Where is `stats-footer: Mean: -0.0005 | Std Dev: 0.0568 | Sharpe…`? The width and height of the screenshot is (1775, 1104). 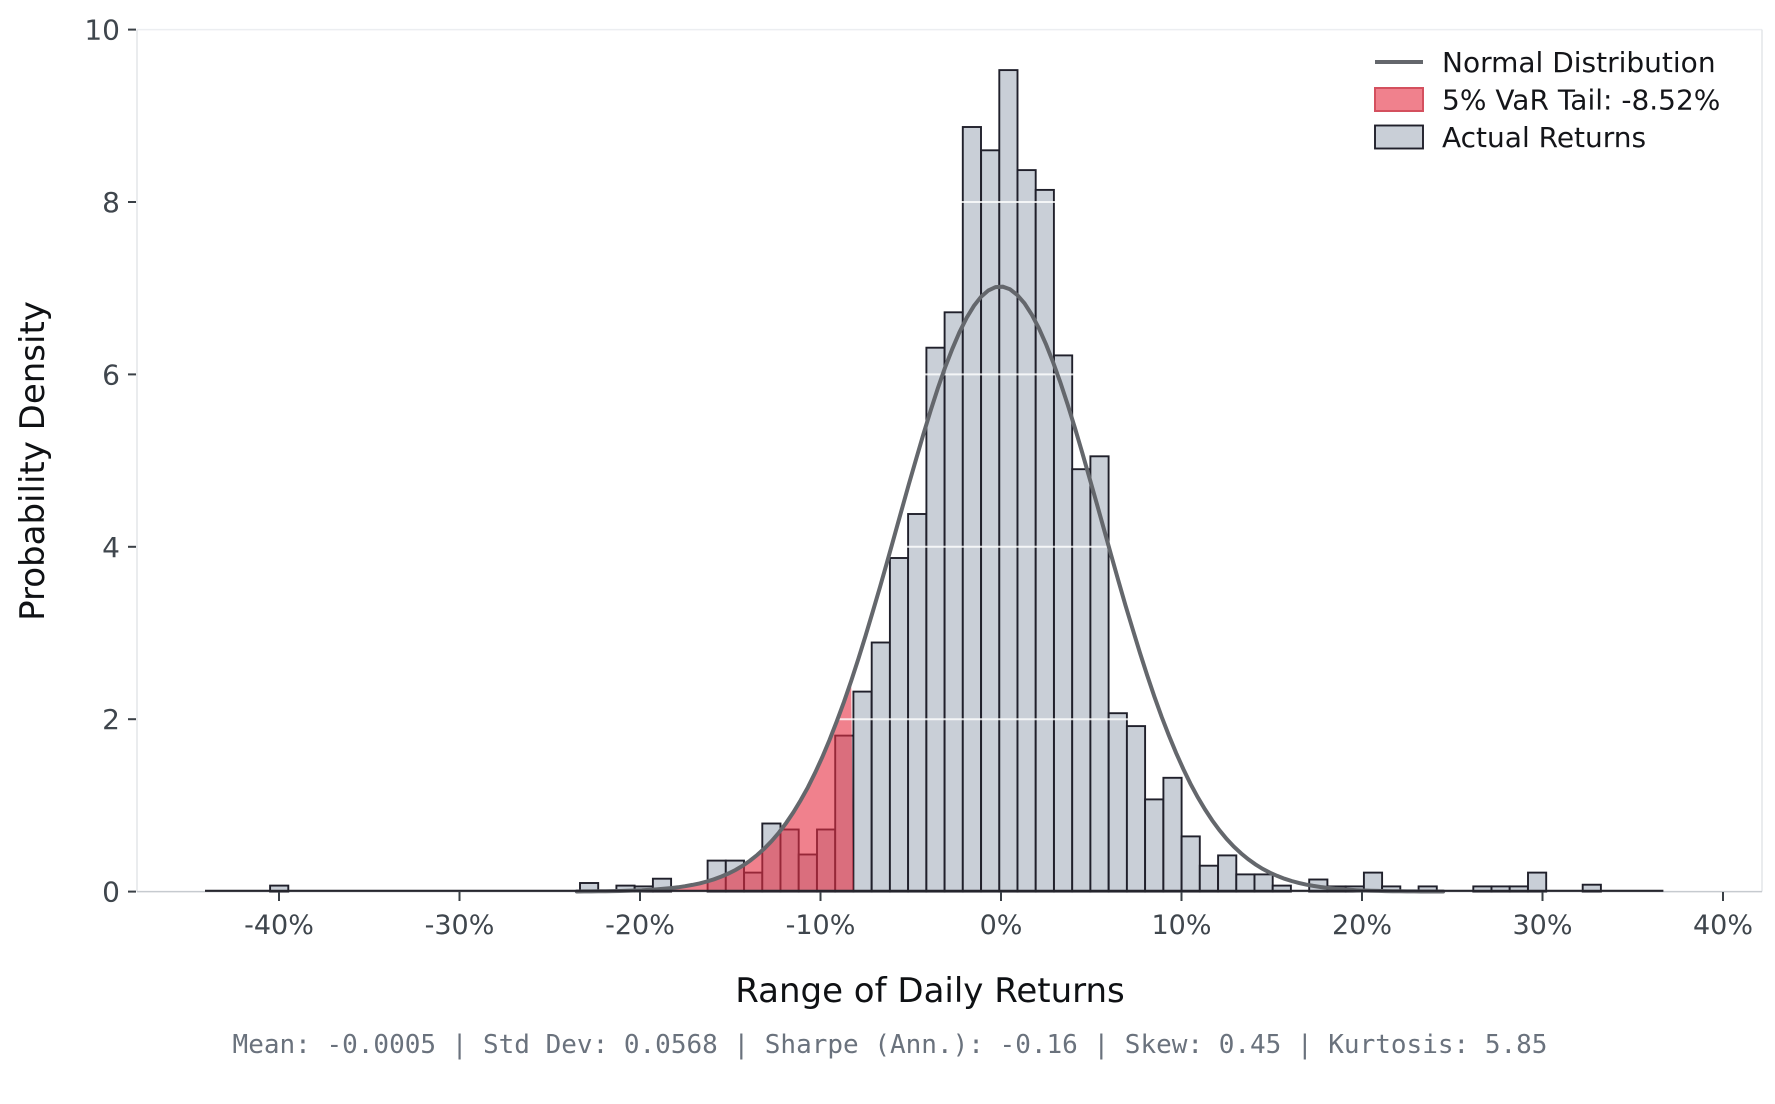 stats-footer: Mean: -0.0005 | Std Dev: 0.0568 | Sharpe… is located at coordinates (890, 1045).